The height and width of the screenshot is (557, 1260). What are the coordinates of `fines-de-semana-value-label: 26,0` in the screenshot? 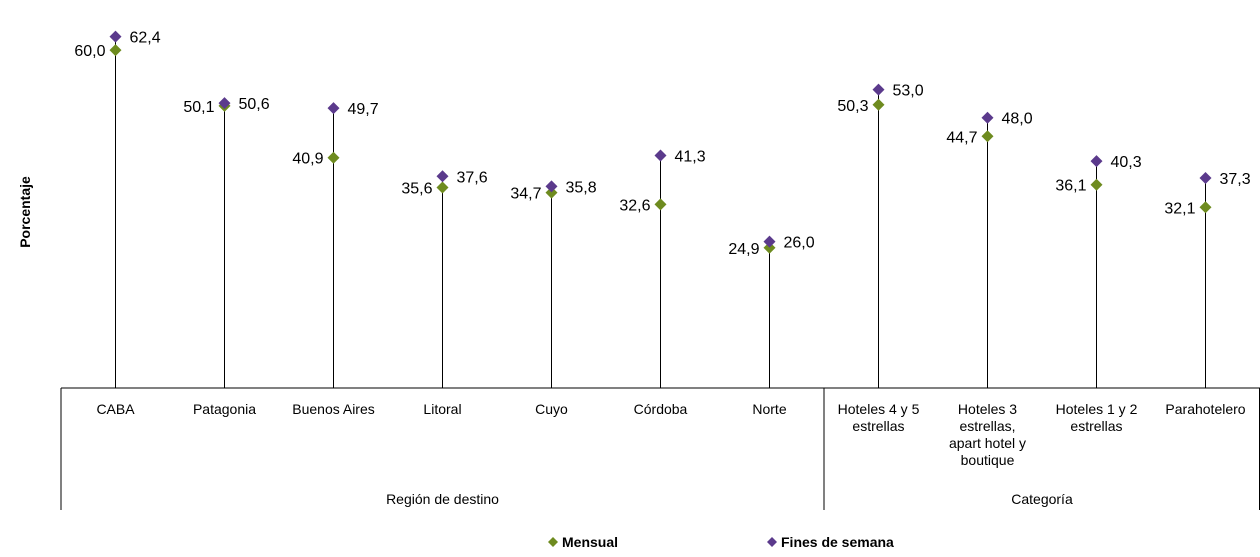 It's located at (799, 243).